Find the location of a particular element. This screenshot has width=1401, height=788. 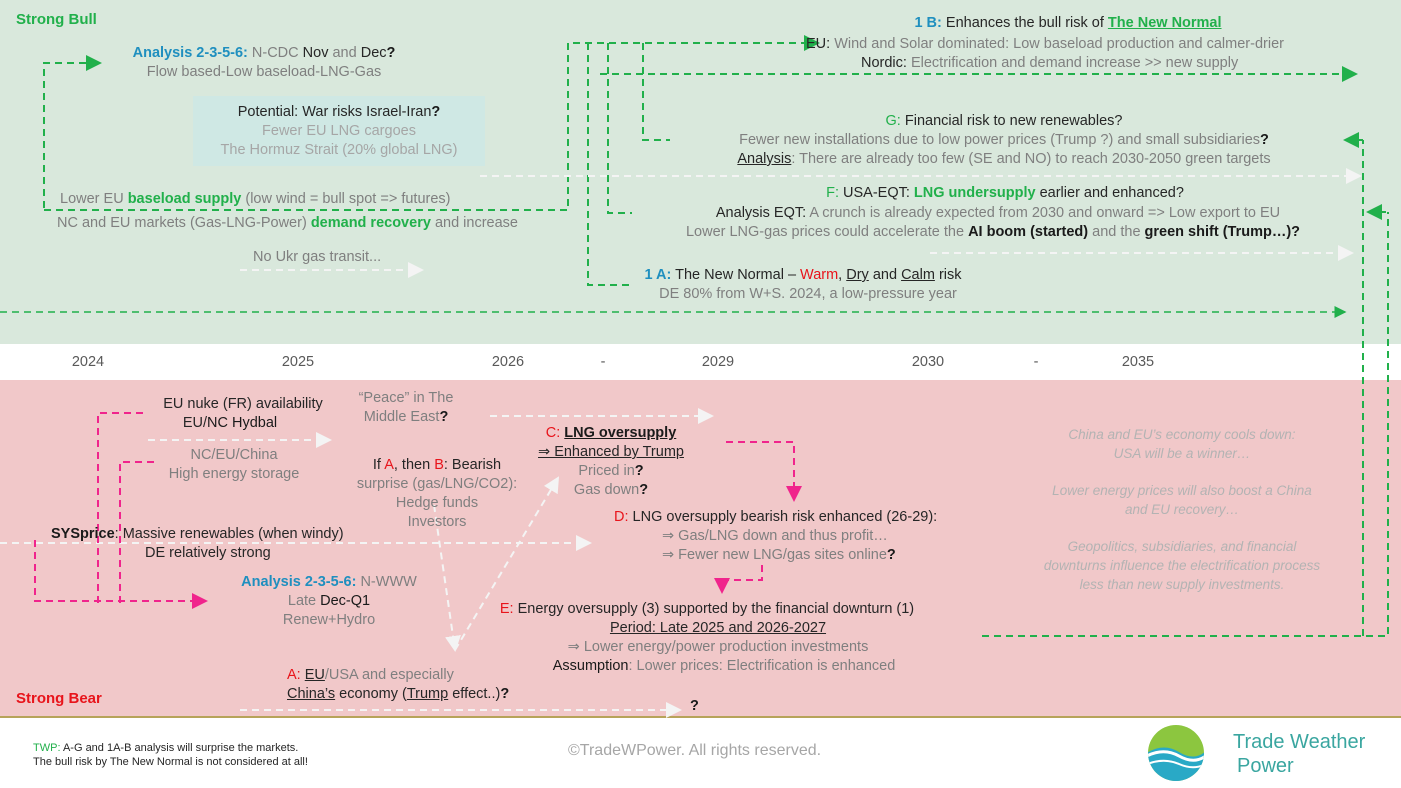

bottom-divider is located at coordinates (700, 717).